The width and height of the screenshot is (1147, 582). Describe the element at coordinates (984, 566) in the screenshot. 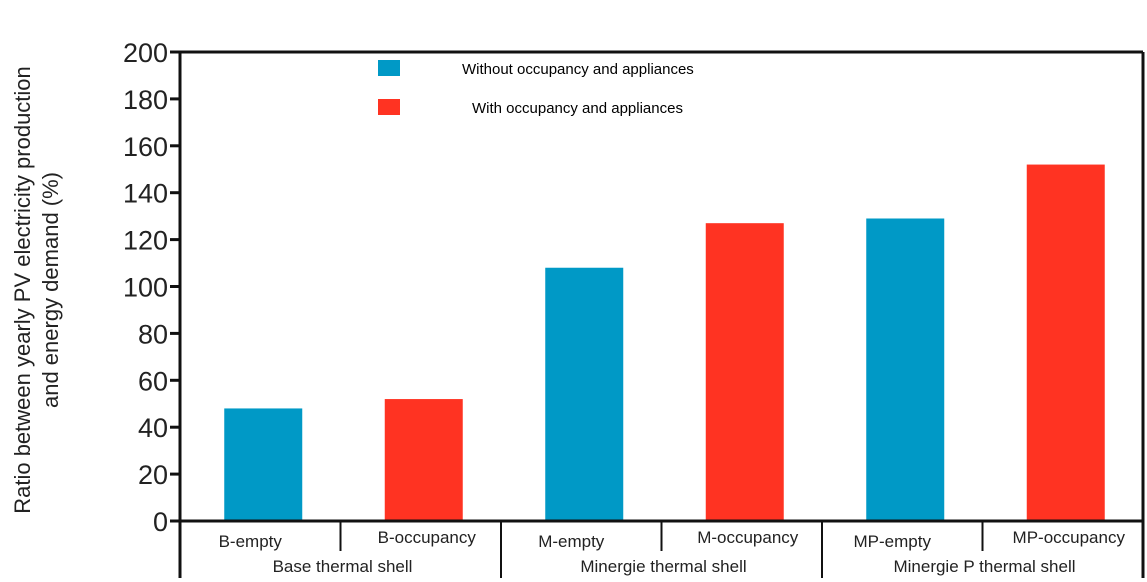

I see `x-group-label: Minergie P thermal shell` at that location.